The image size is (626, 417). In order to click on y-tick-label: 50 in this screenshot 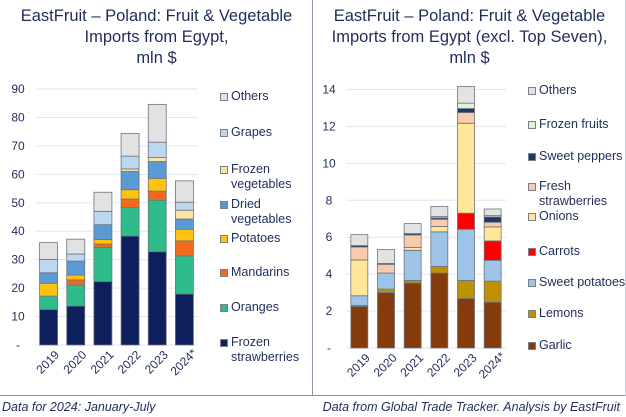, I will do `click(18, 203)`.